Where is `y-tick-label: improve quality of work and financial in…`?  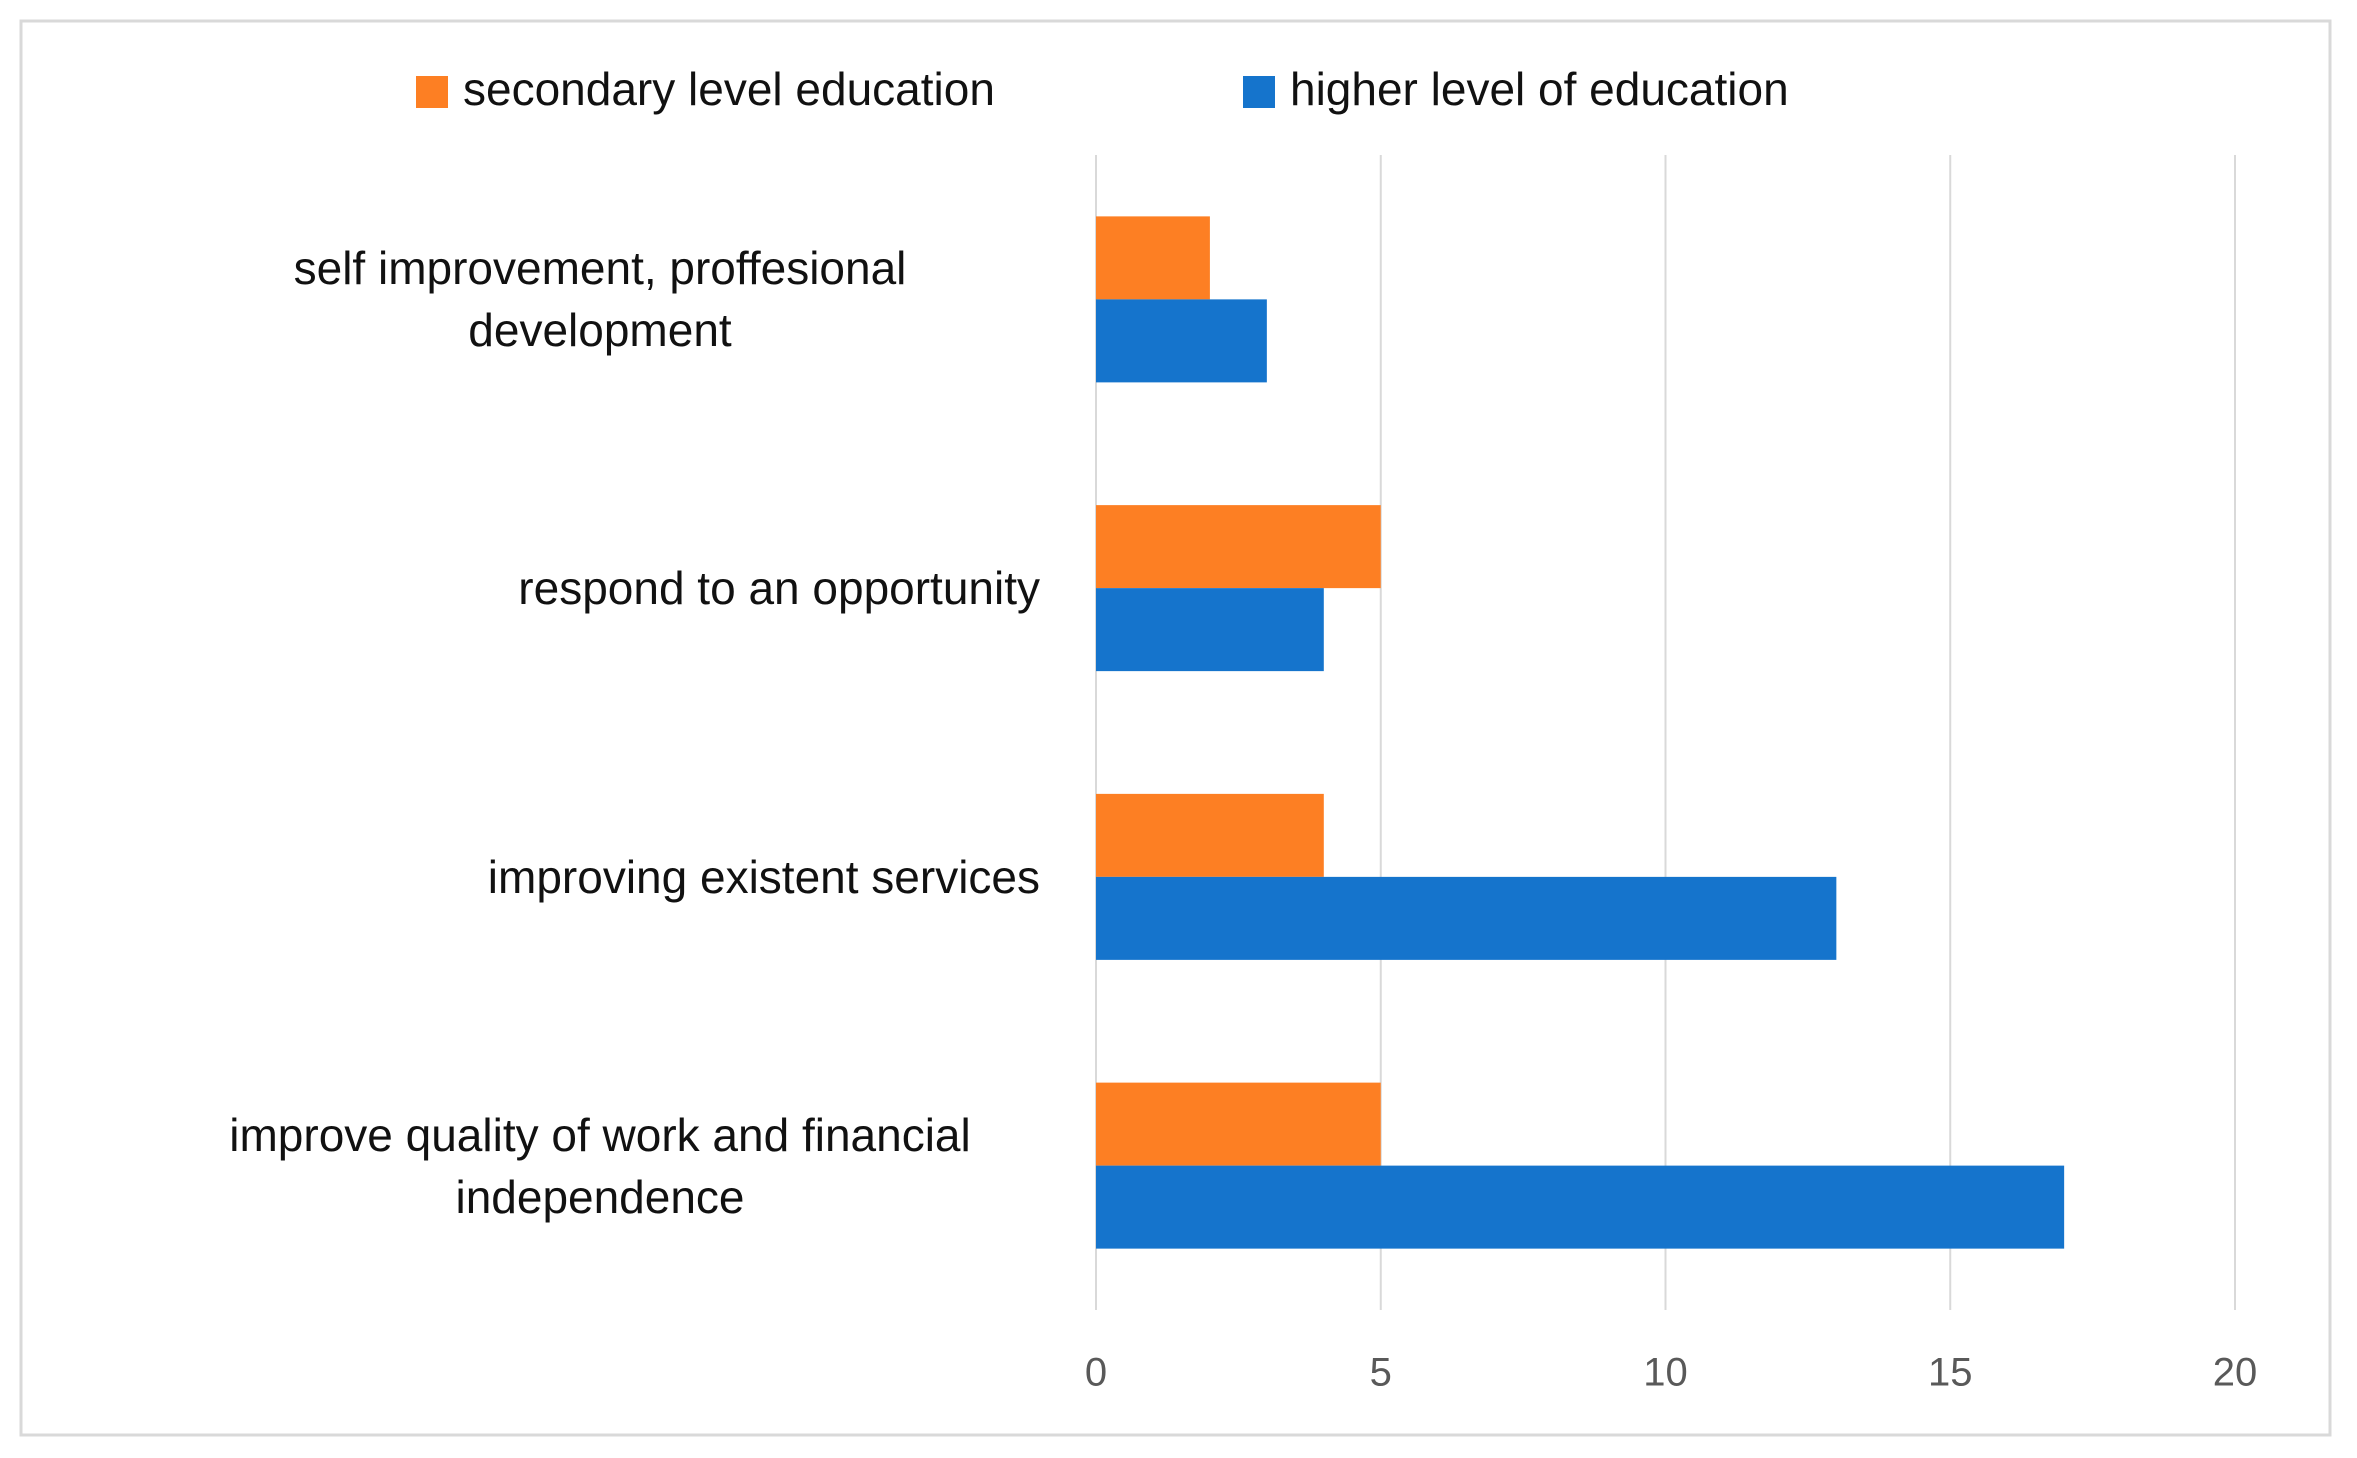
y-tick-label: improve quality of work and financial in… is located at coordinates (600, 1165).